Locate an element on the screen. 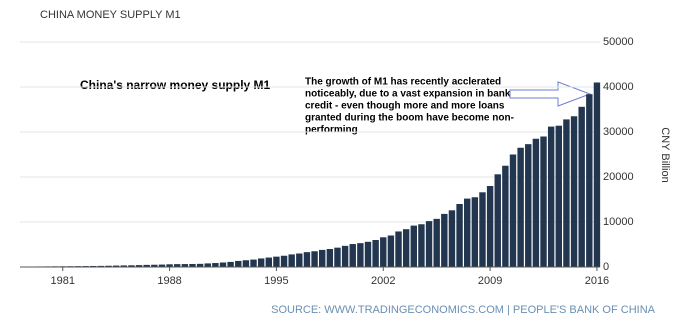 The width and height of the screenshot is (700, 331). note-line: granted during the boom have become non- is located at coordinates (409, 118).